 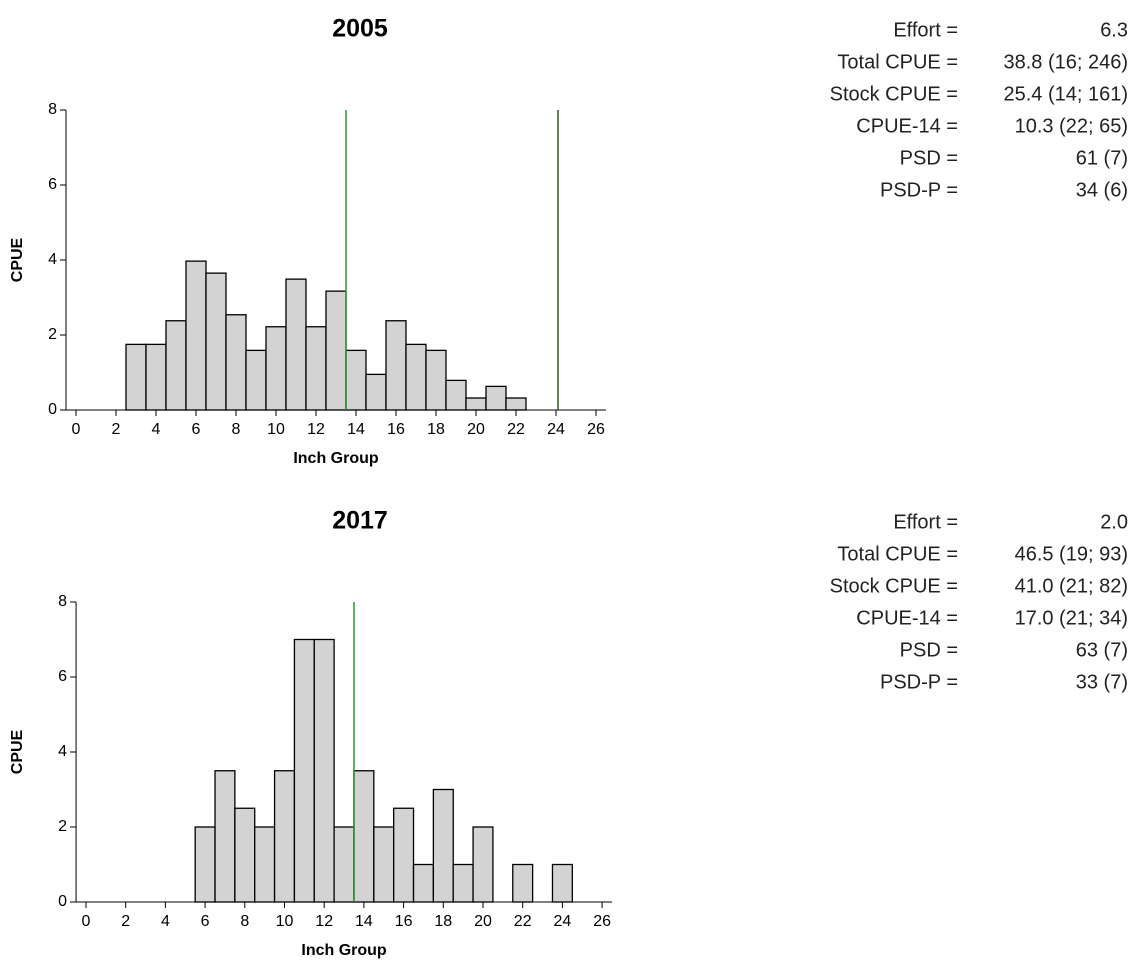 I want to click on x-axis-label: Inch Group, so click(x=336, y=458).